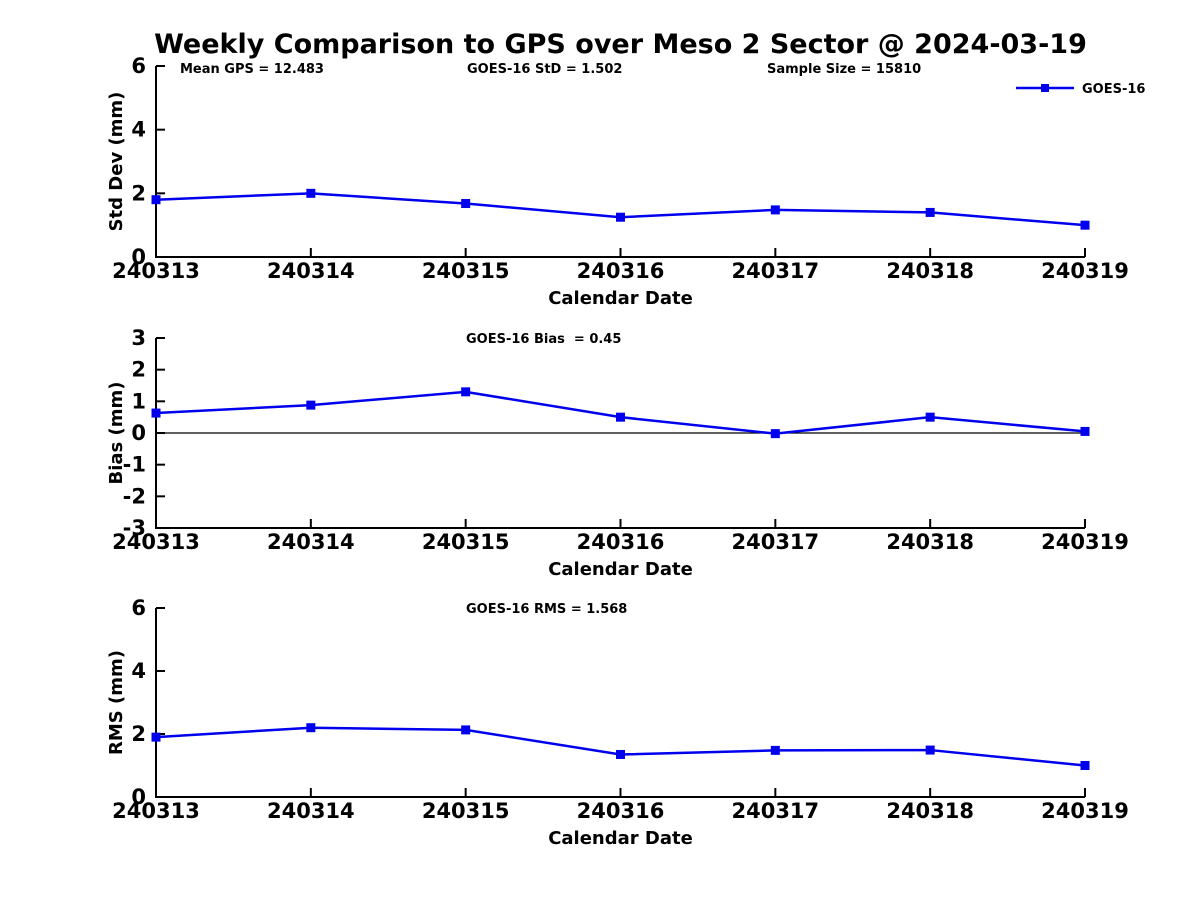  Describe the element at coordinates (138, 401) in the screenshot. I see `y-tick-label: 1` at that location.